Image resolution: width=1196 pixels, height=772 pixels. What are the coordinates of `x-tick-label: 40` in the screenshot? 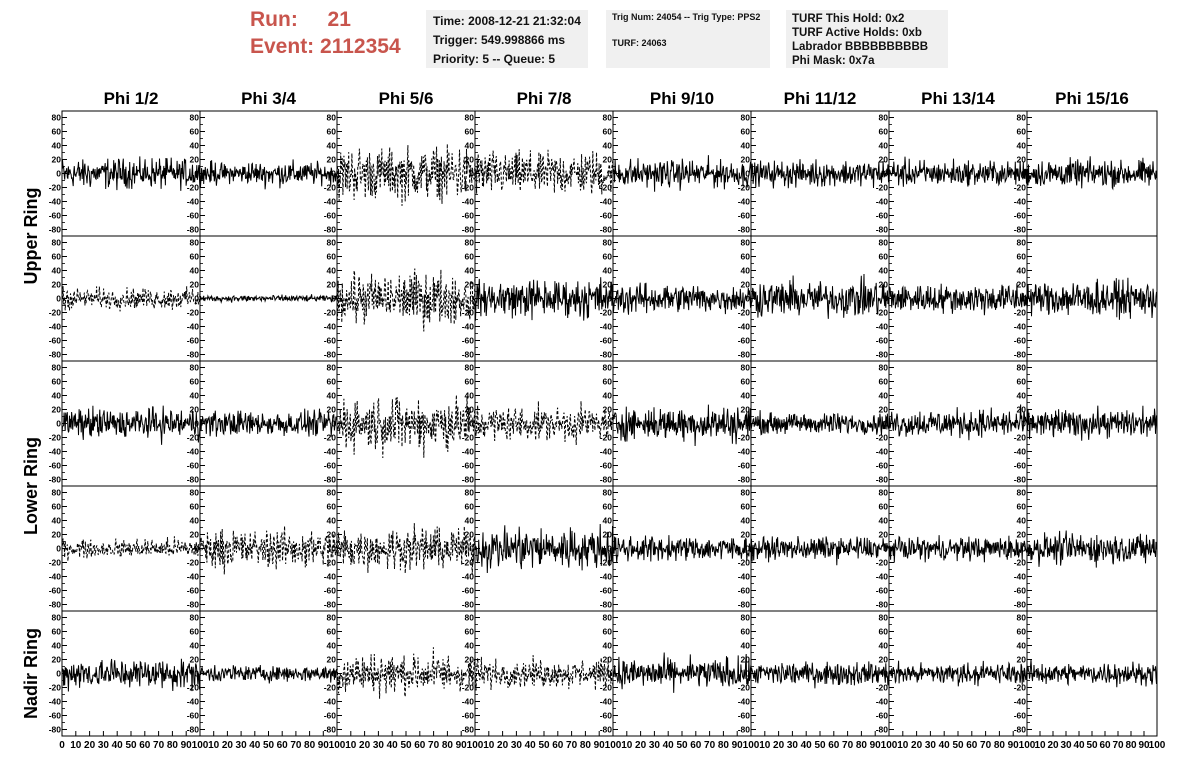 It's located at (118, 745).